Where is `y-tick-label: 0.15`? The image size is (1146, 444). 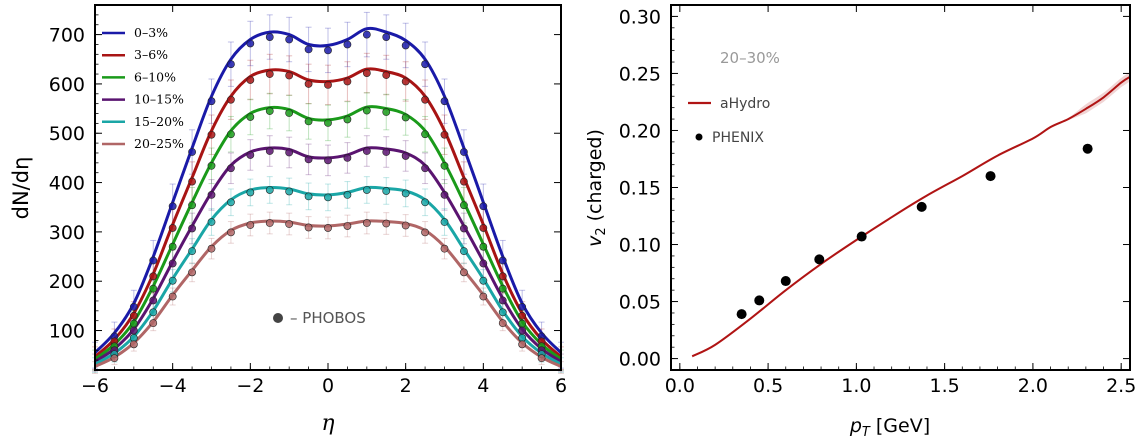 y-tick-label: 0.15 is located at coordinates (640, 189).